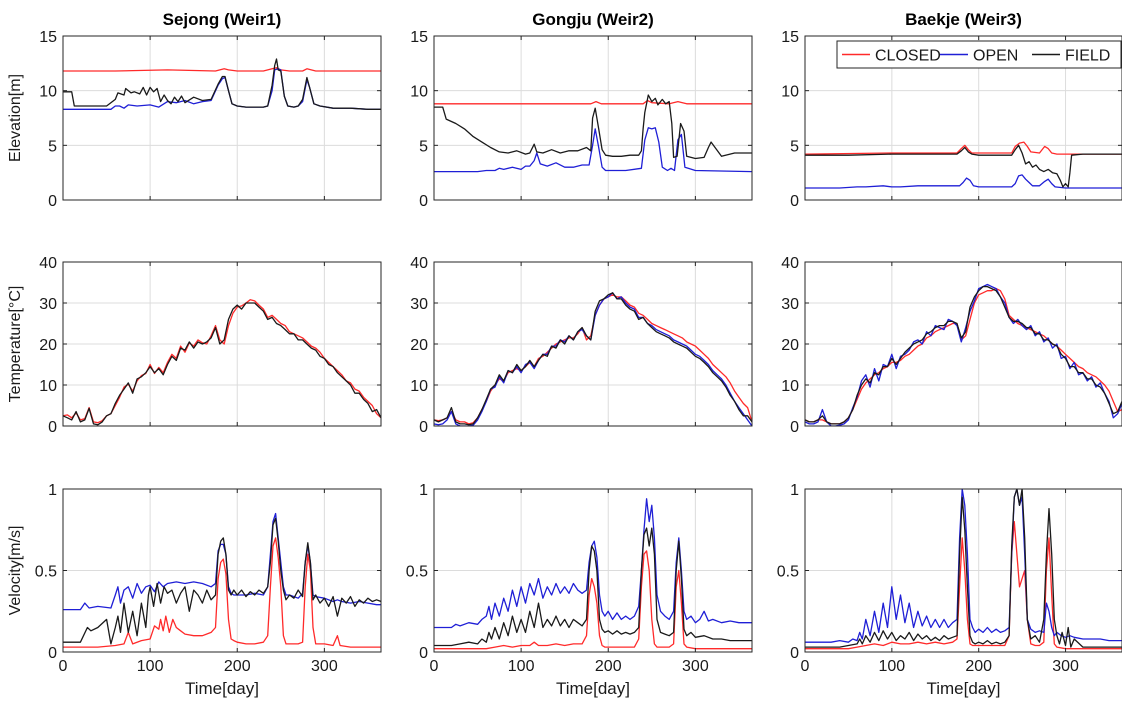  What do you see at coordinates (908, 56) in the screenshot?
I see `legend-label-closed: CLOSED` at bounding box center [908, 56].